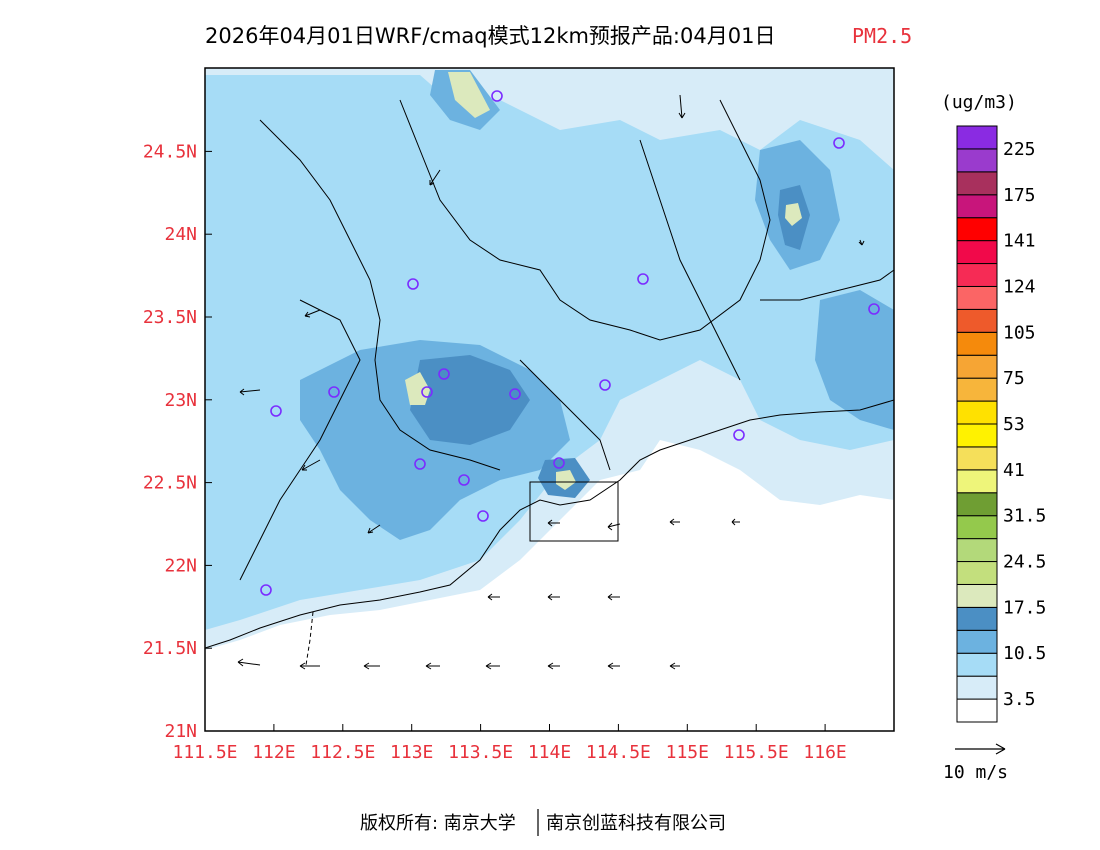  Describe the element at coordinates (549, 752) in the screenshot. I see `lon-tick-label: 114E` at that location.